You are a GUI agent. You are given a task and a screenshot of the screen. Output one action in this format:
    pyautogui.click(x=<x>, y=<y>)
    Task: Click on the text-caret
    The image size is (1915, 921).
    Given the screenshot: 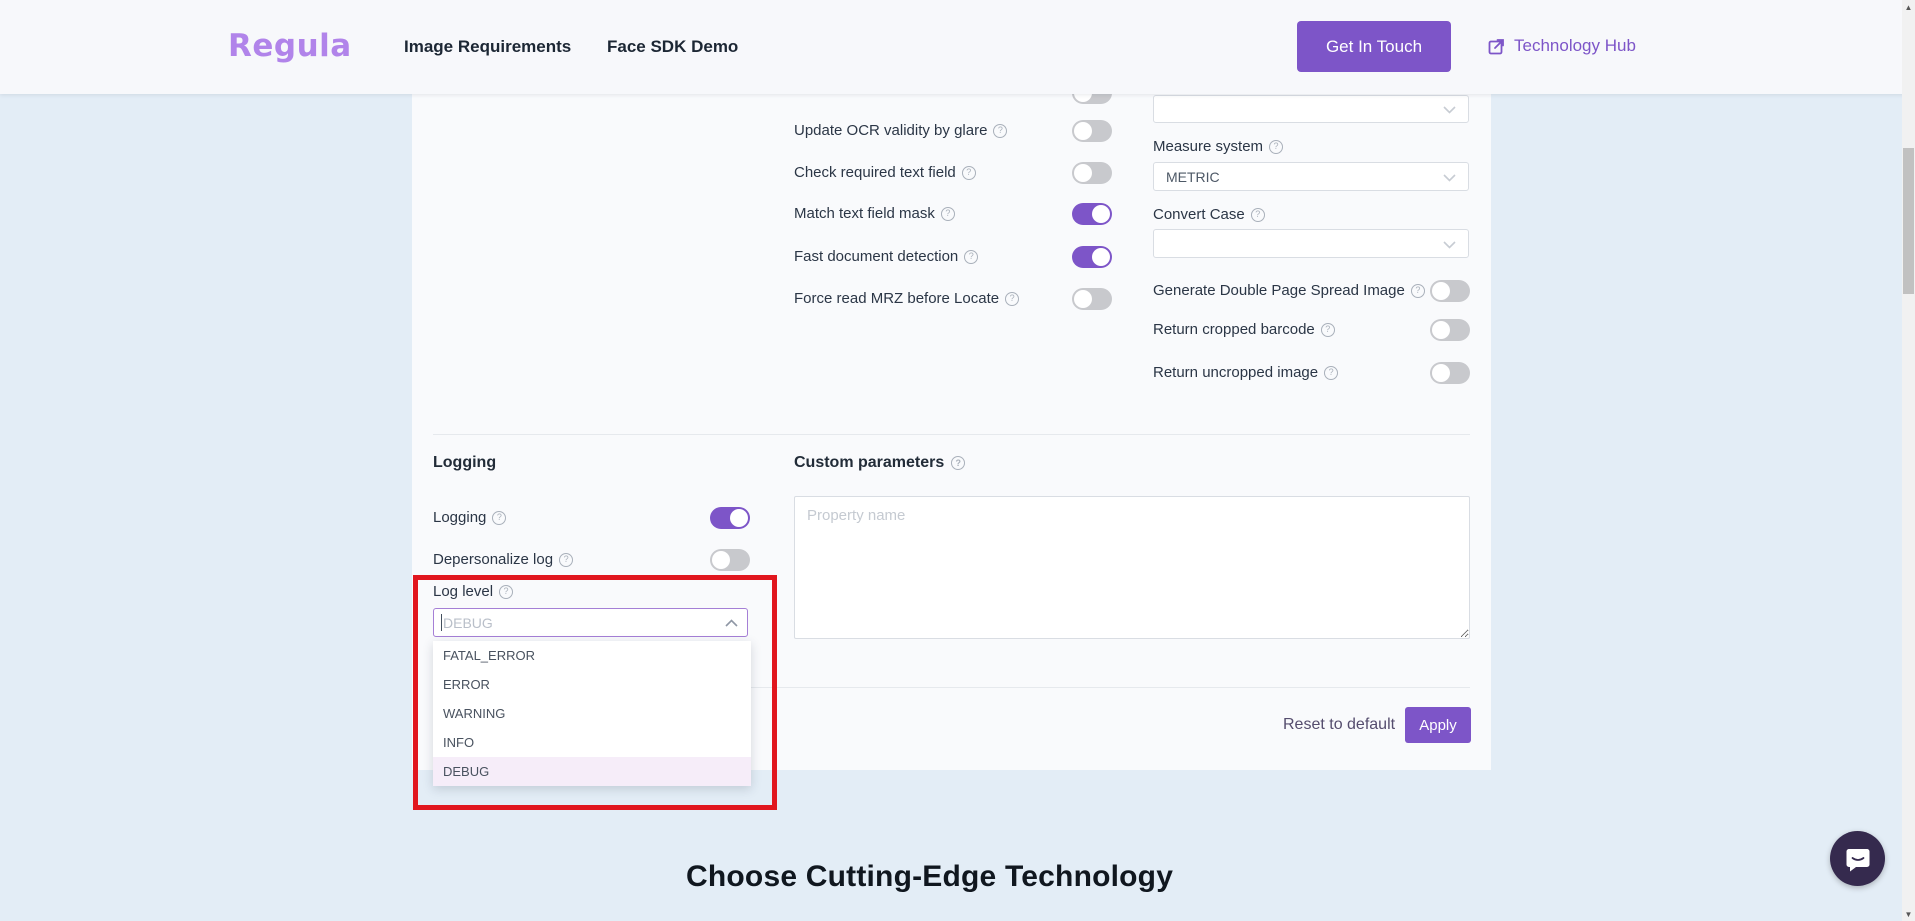 What is the action you would take?
    pyautogui.click(x=441, y=622)
    